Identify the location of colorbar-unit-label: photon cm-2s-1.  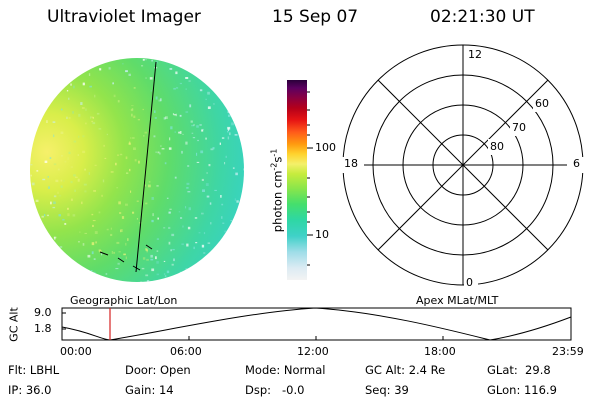
(277, 190).